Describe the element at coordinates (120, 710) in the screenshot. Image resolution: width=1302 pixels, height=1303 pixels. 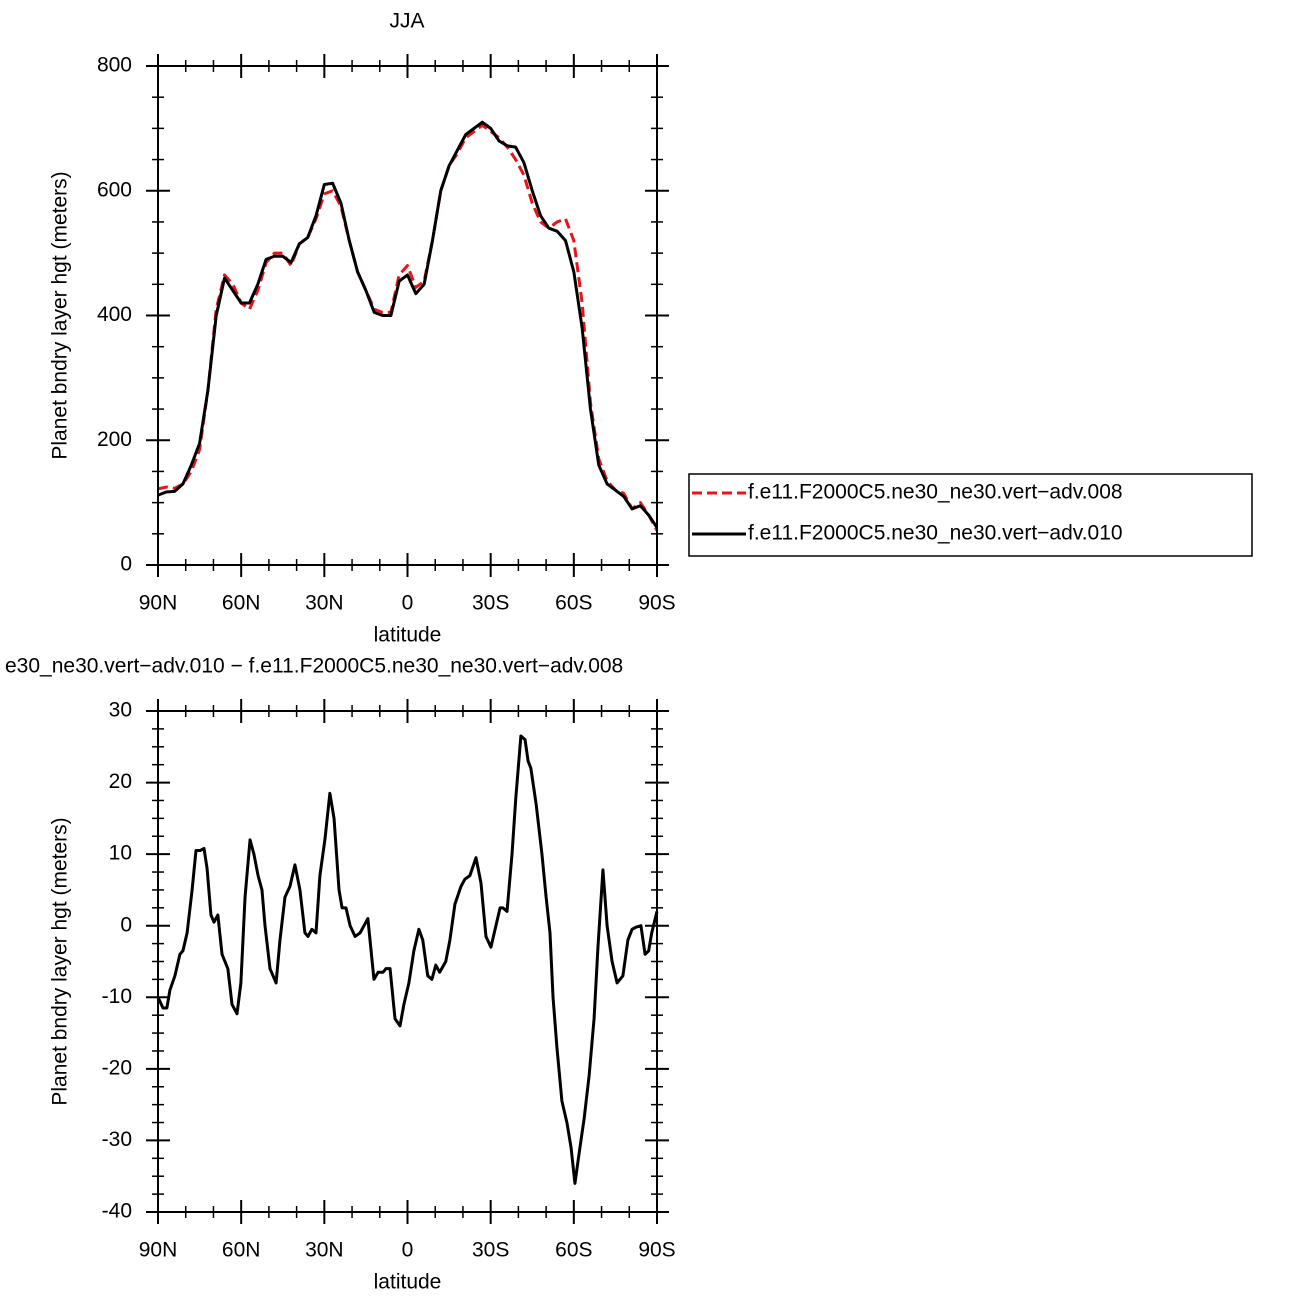
I see `y-tick-label: 30` at that location.